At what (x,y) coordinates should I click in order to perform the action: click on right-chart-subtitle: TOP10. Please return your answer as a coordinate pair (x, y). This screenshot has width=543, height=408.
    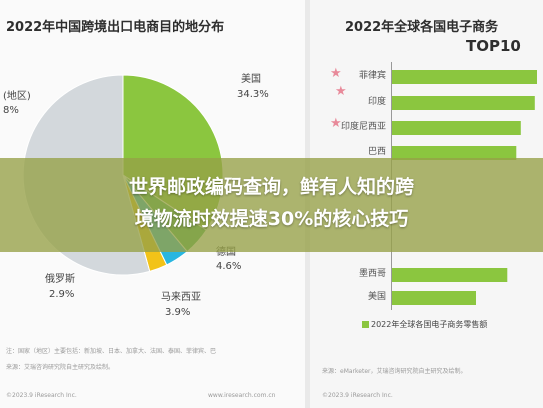
    Looking at the image, I should click on (493, 46).